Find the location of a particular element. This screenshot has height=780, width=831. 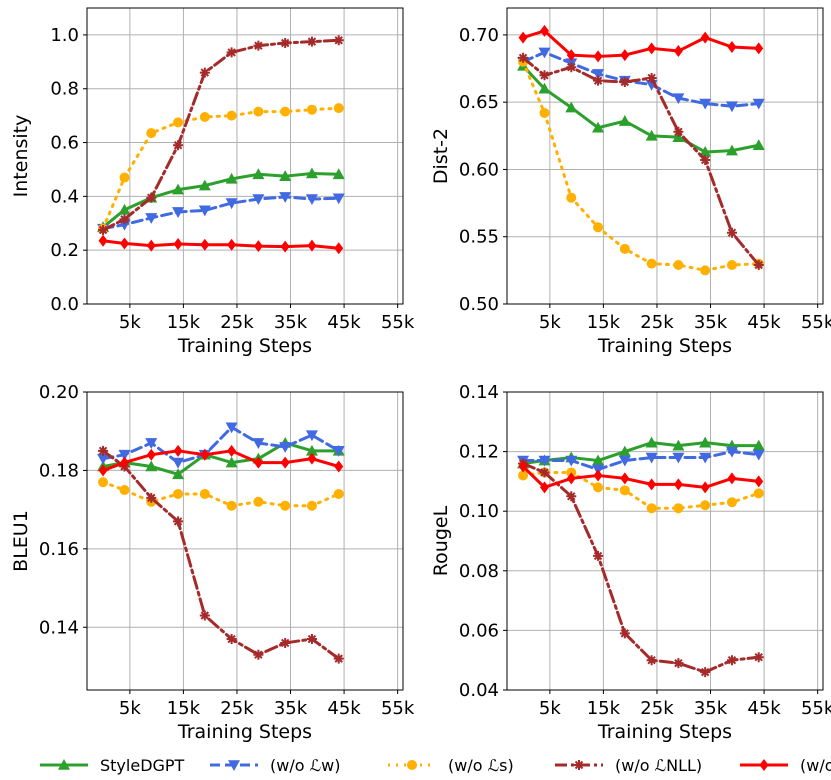

x-axis-label: Training Steps is located at coordinates (244, 732).